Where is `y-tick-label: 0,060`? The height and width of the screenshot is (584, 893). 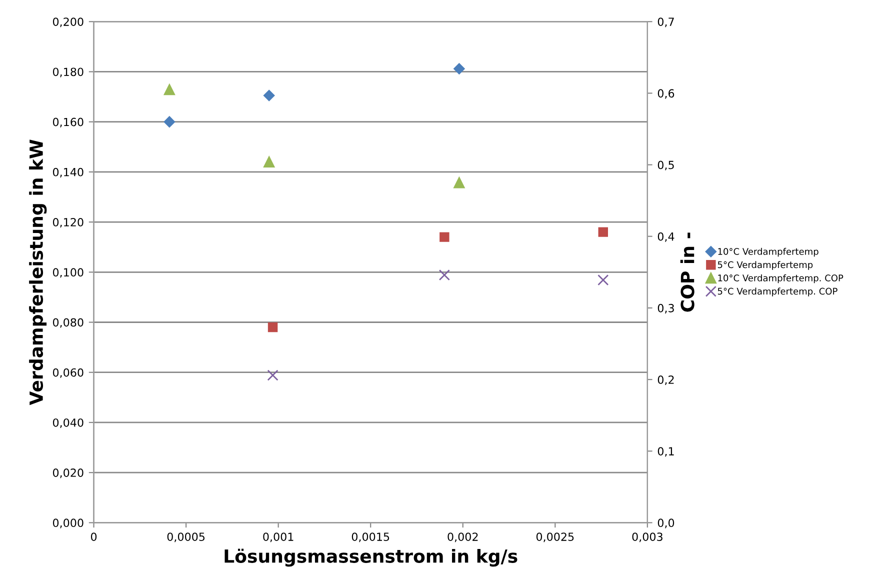 y-tick-label: 0,060 is located at coordinates (68, 373).